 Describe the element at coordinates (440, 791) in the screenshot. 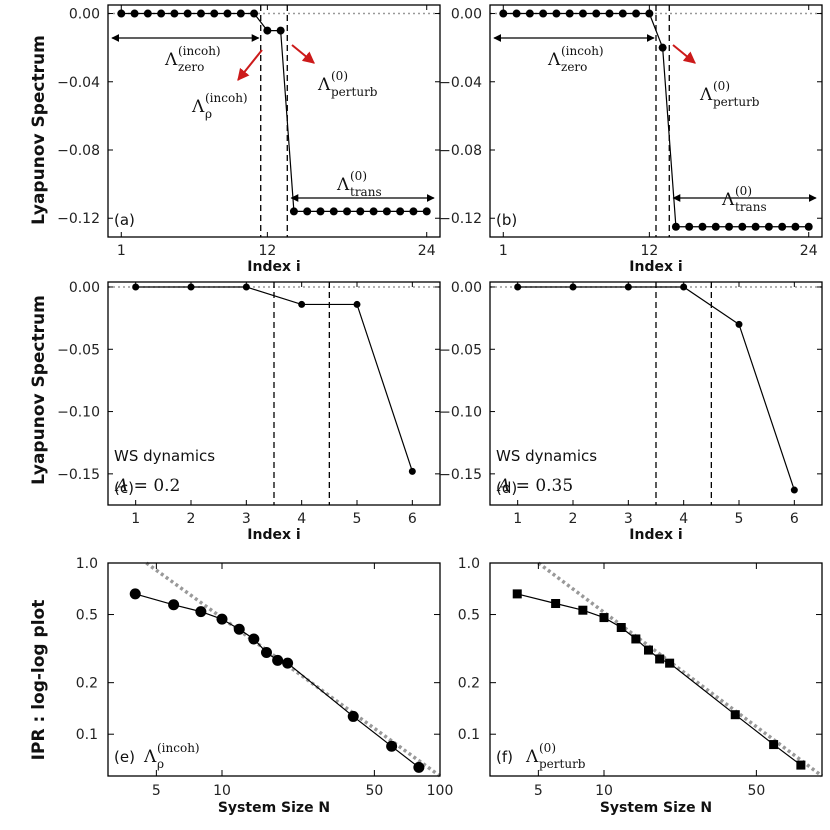

I see `x-tick-label: 100` at that location.